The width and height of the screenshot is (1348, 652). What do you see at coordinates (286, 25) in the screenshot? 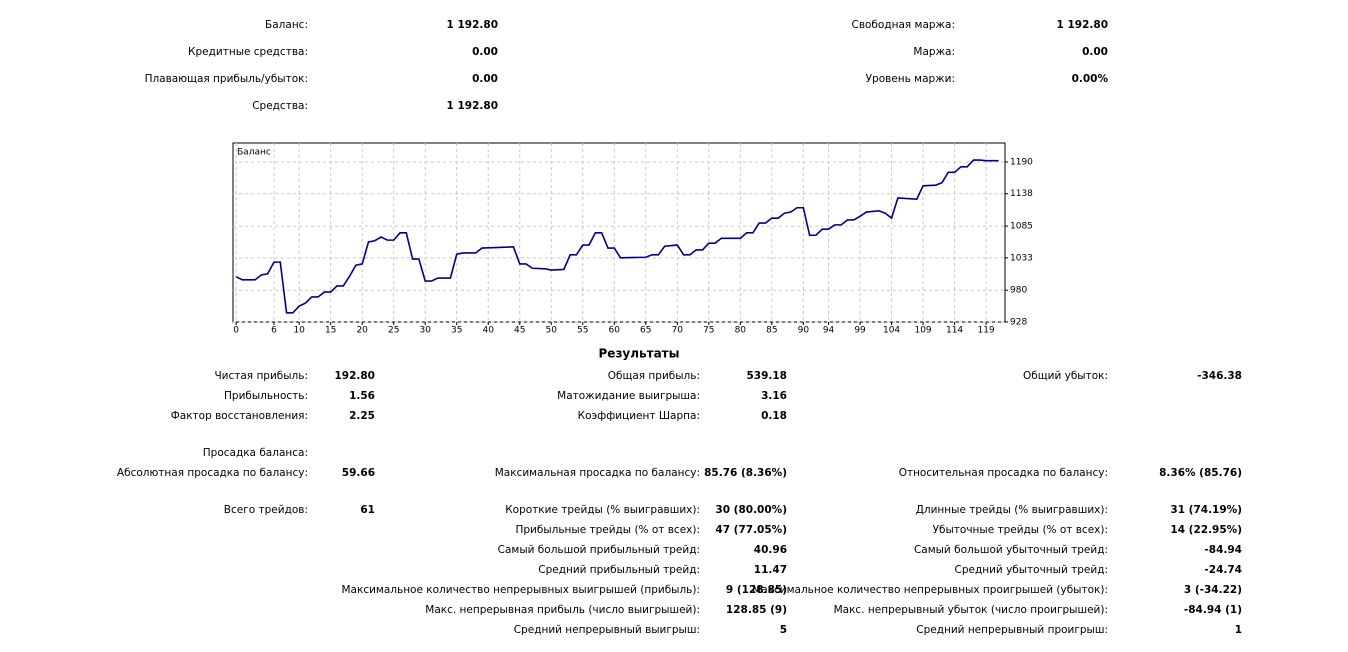
I see `summary-label: Баланс:` at bounding box center [286, 25].